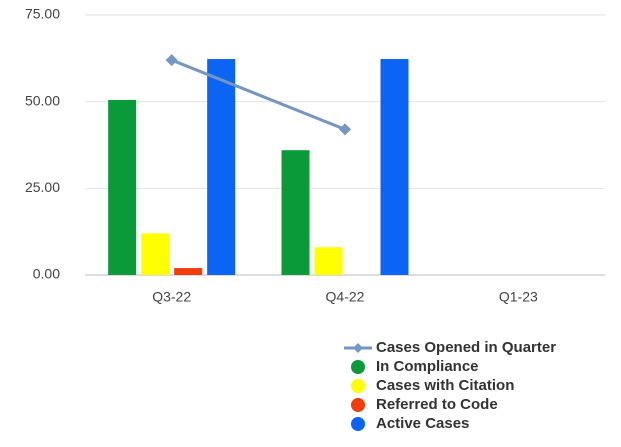 The width and height of the screenshot is (621, 447). I want to click on x-tick-label: Q1-23, so click(518, 297).